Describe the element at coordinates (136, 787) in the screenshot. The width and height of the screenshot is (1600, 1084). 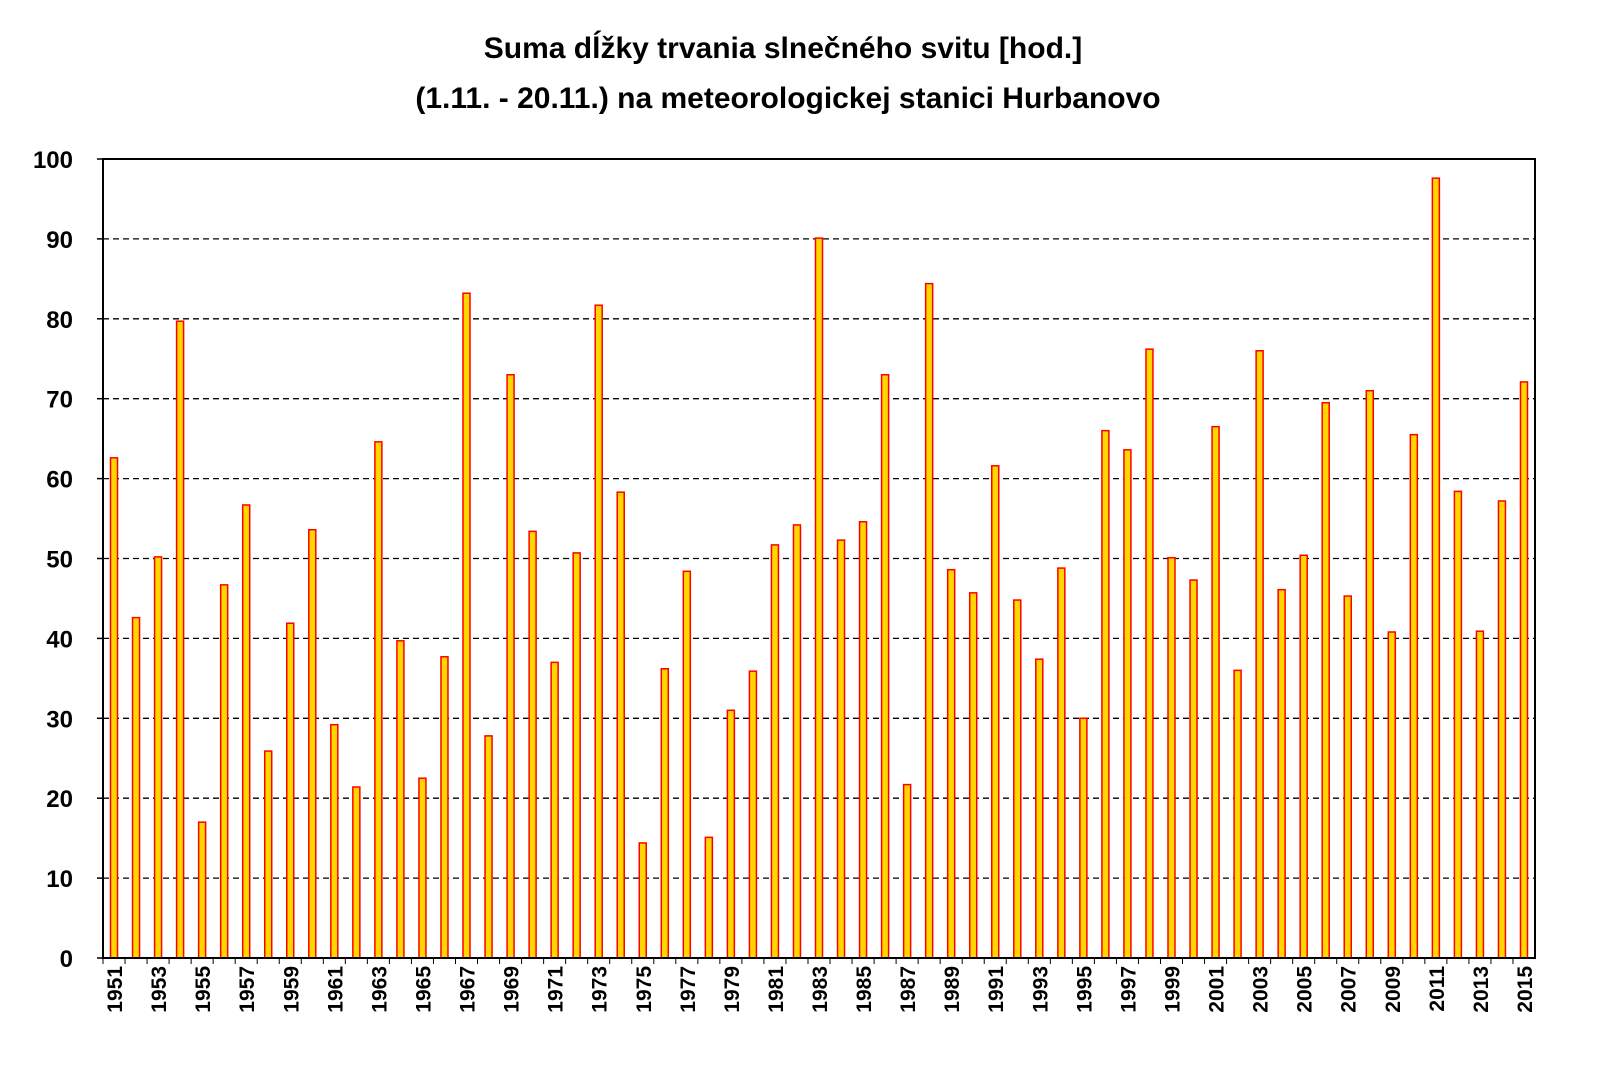
I see `bar-1952` at that location.